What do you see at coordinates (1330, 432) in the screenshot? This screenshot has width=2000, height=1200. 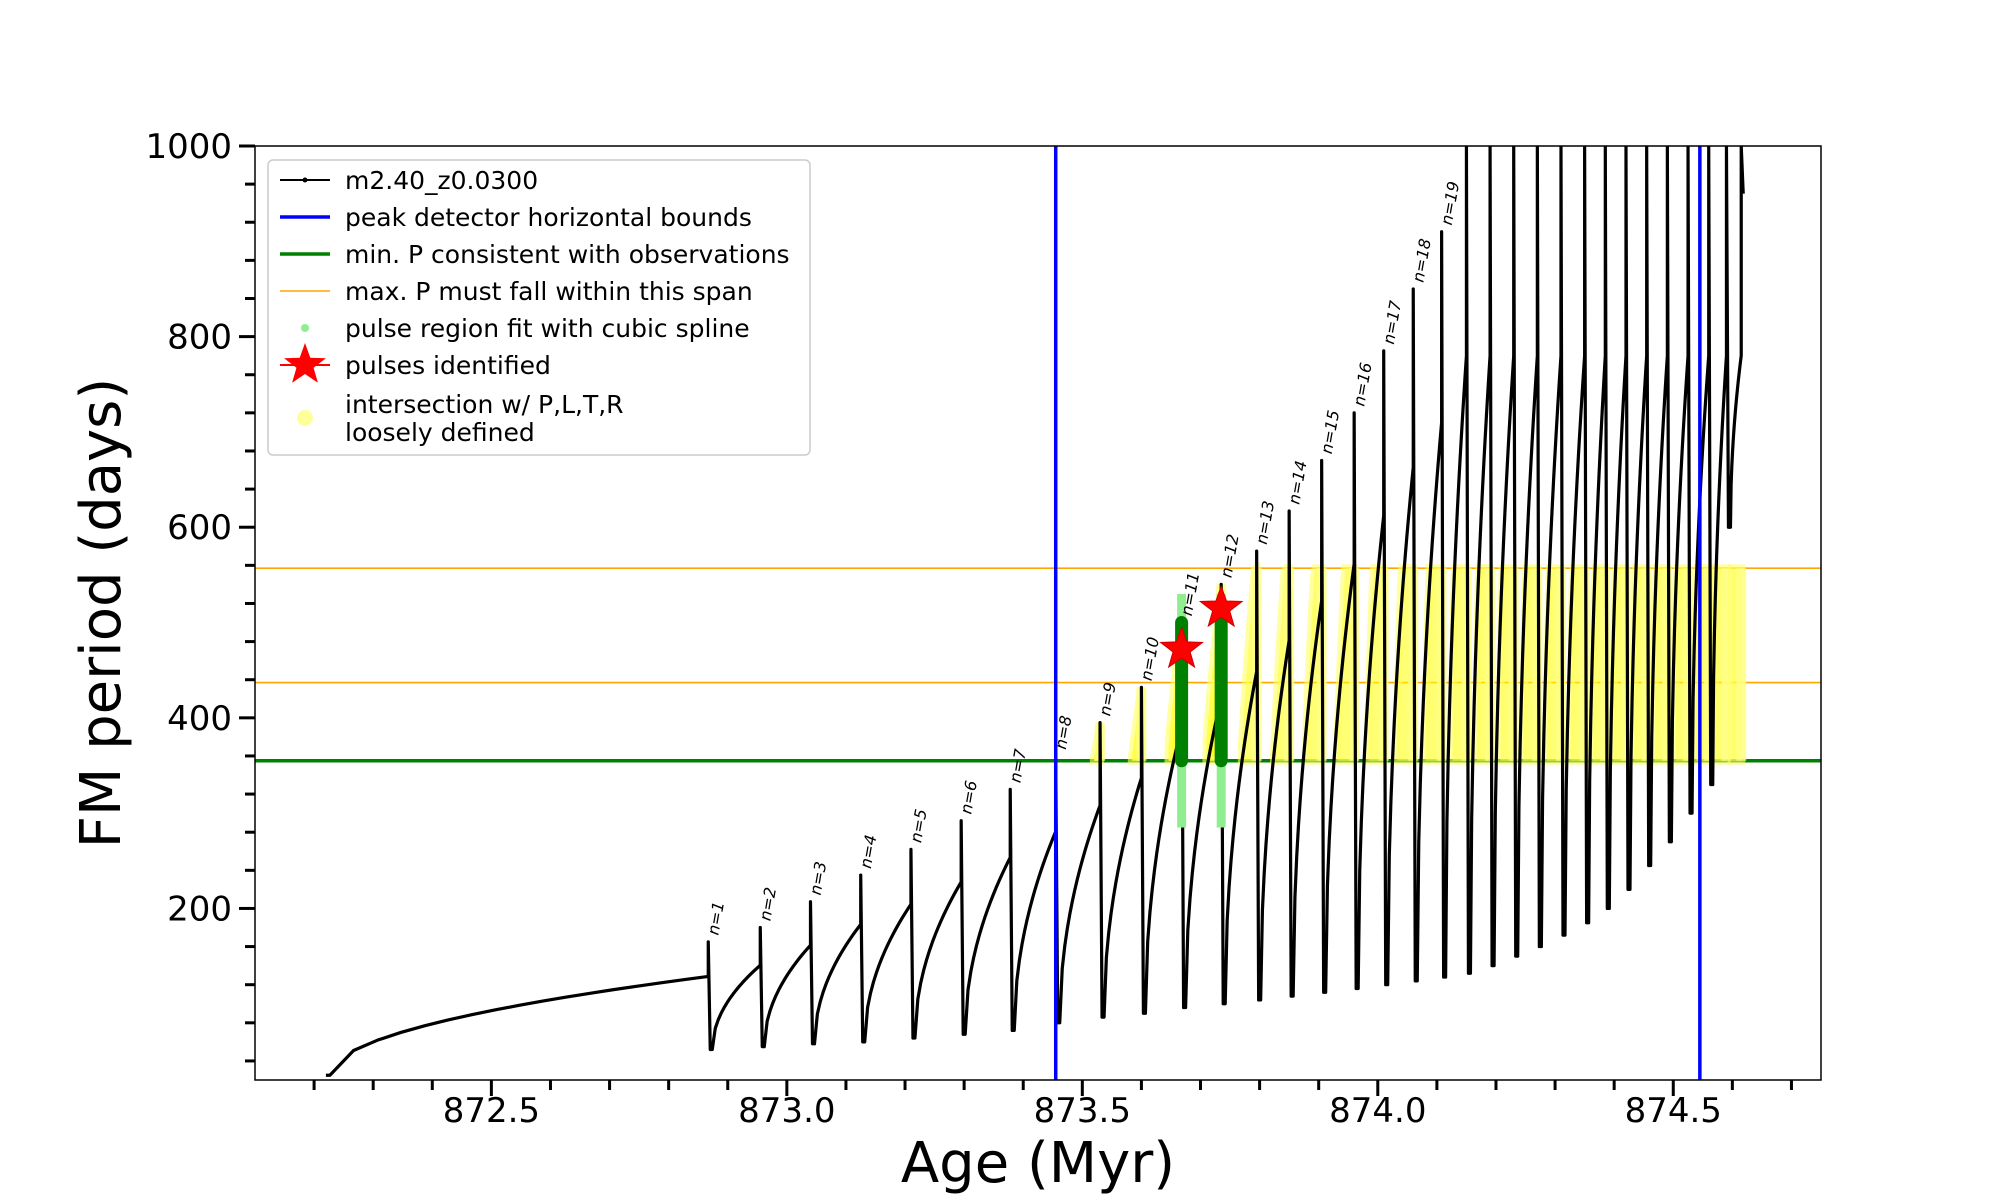 I see `pulse-label-15: n=15` at bounding box center [1330, 432].